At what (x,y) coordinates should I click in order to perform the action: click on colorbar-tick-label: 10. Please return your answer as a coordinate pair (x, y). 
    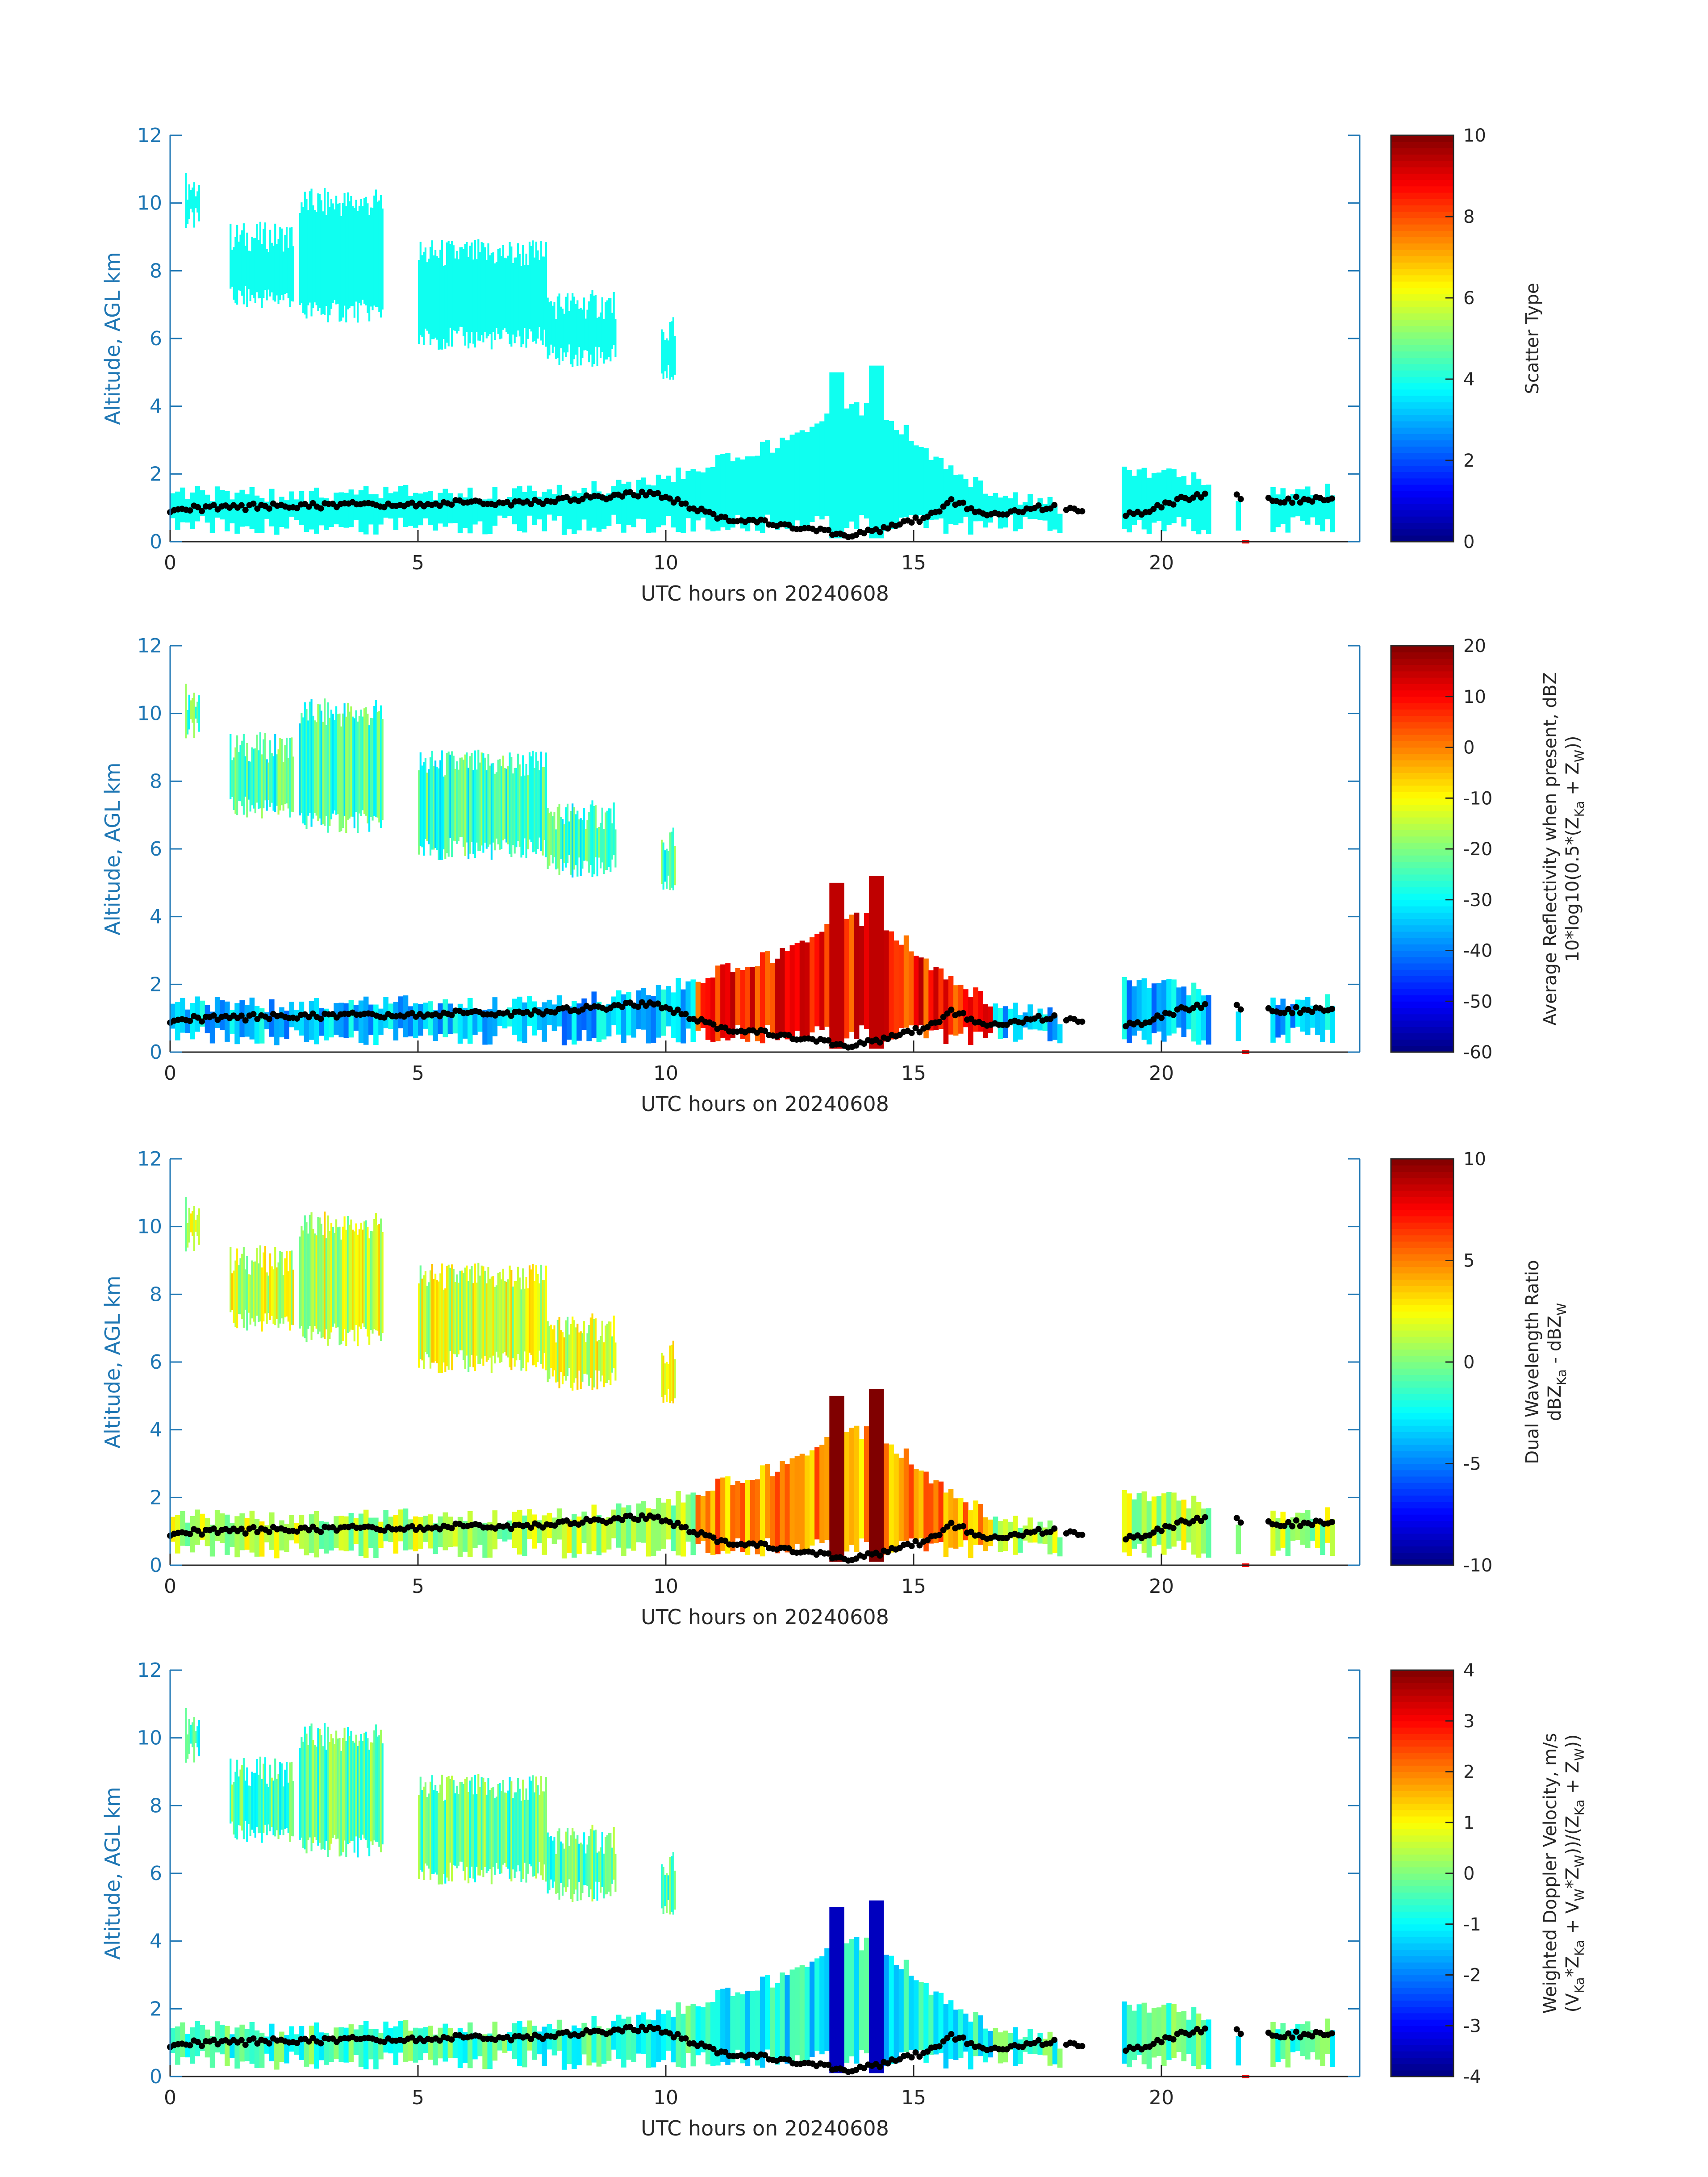
    Looking at the image, I should click on (1474, 135).